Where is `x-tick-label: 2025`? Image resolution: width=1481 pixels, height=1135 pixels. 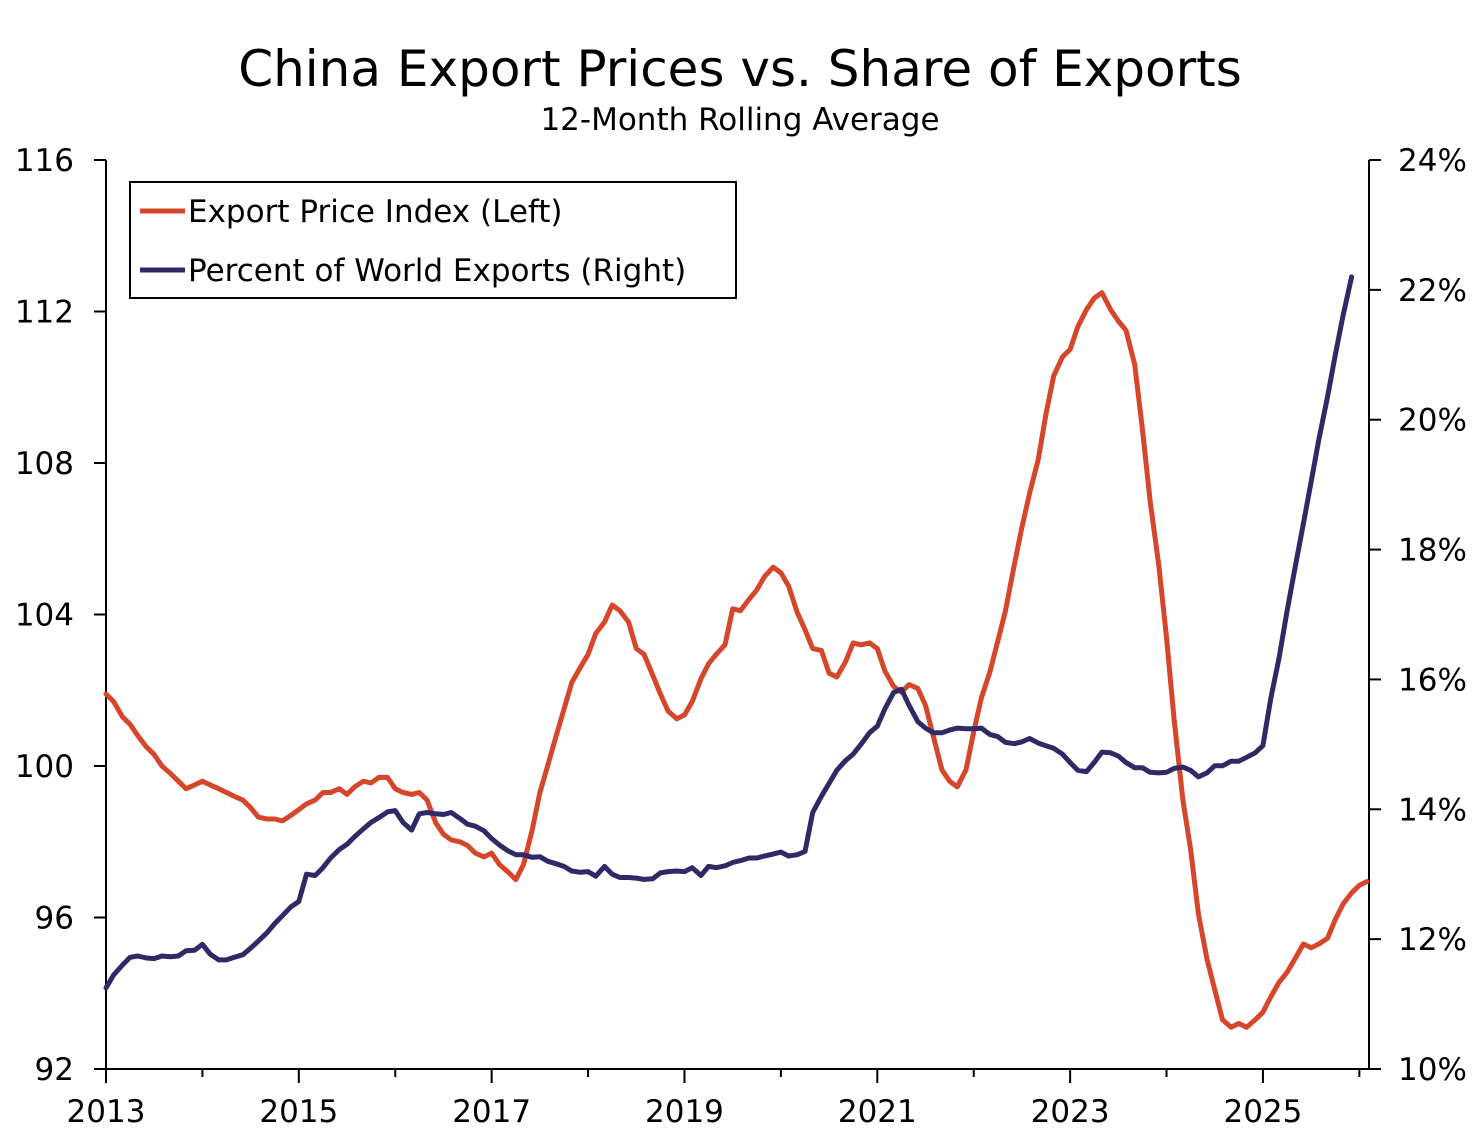
x-tick-label: 2025 is located at coordinates (1262, 1112).